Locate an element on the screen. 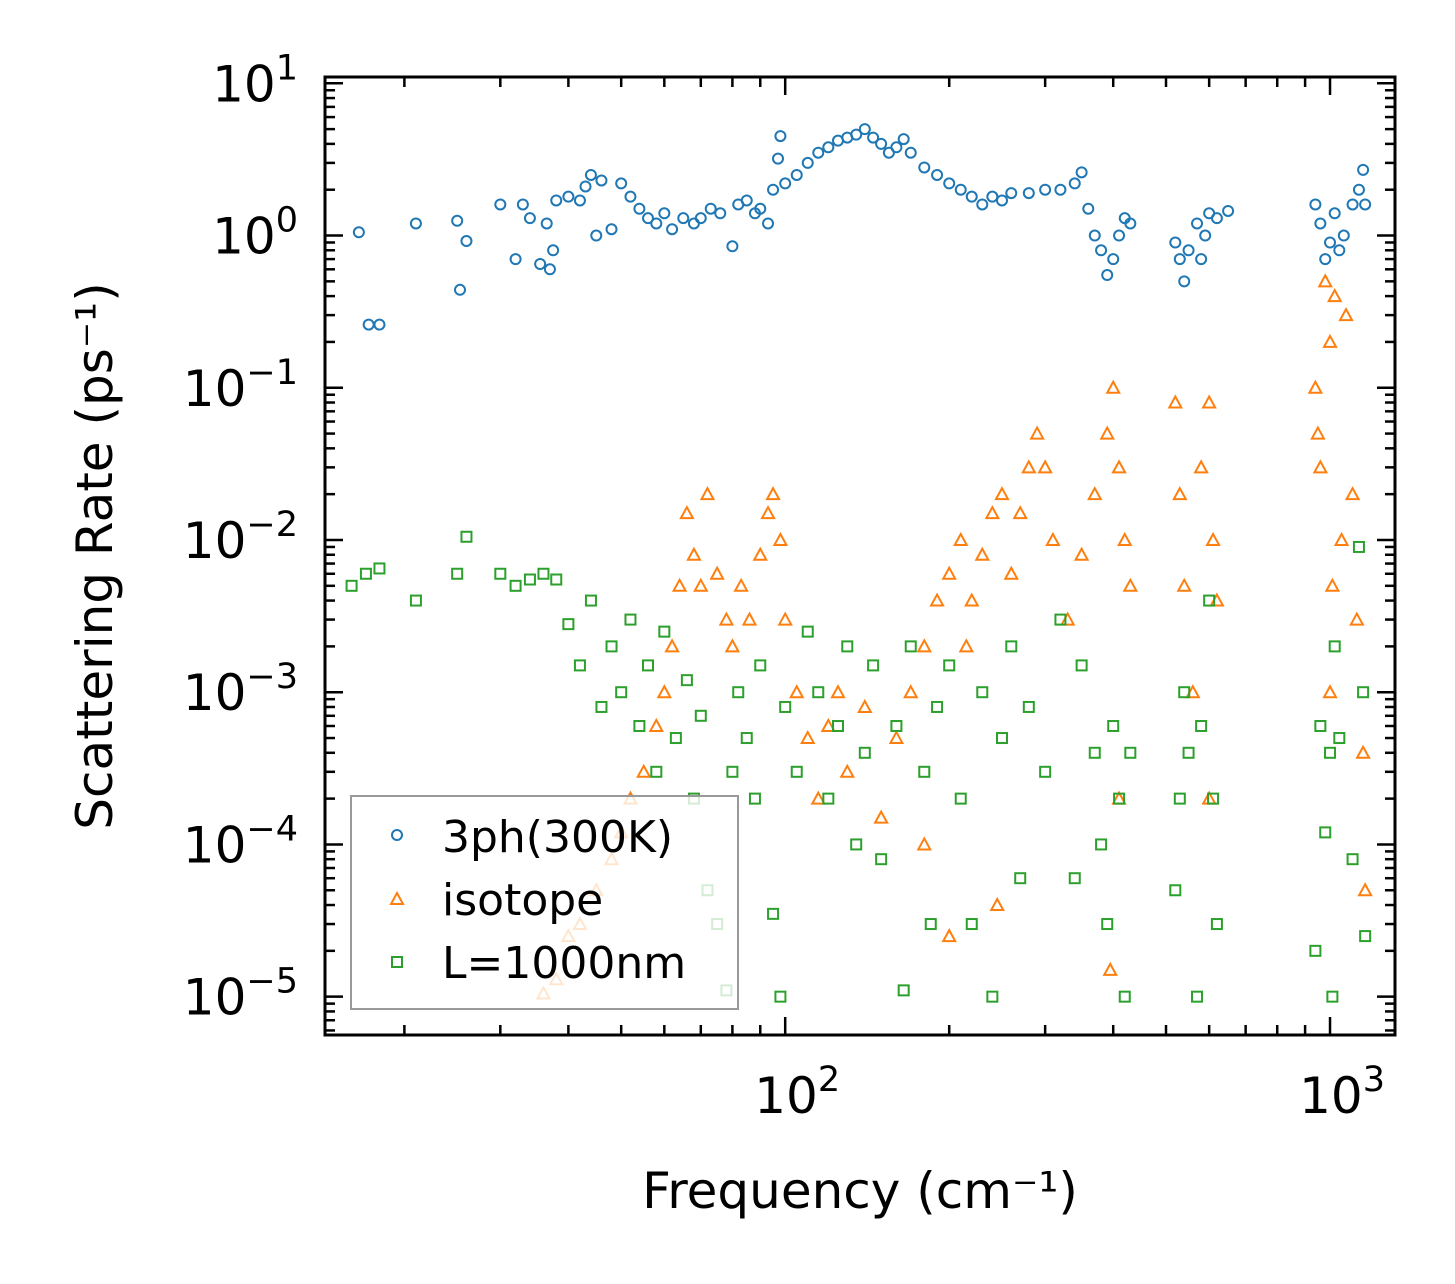  legend-marker-3ph is located at coordinates (397, 835).